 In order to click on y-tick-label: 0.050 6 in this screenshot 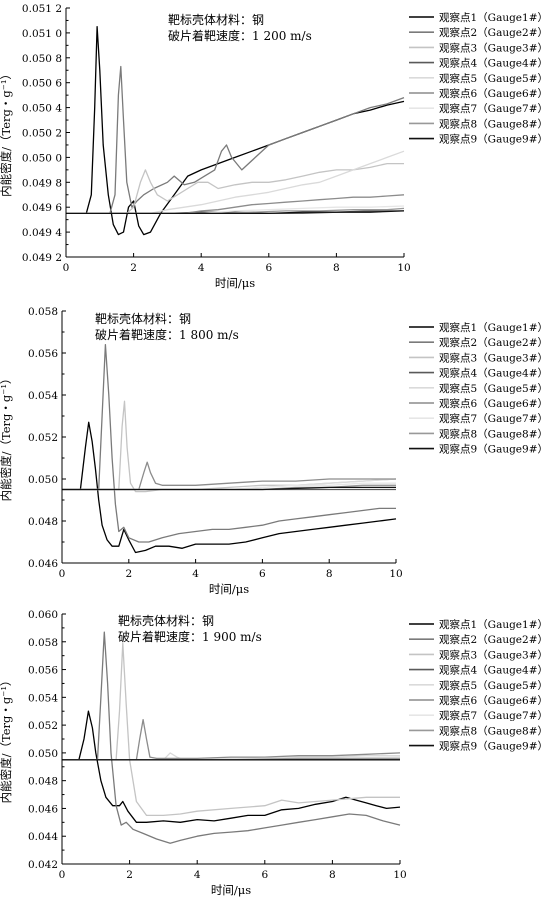, I will do `click(42, 84)`.